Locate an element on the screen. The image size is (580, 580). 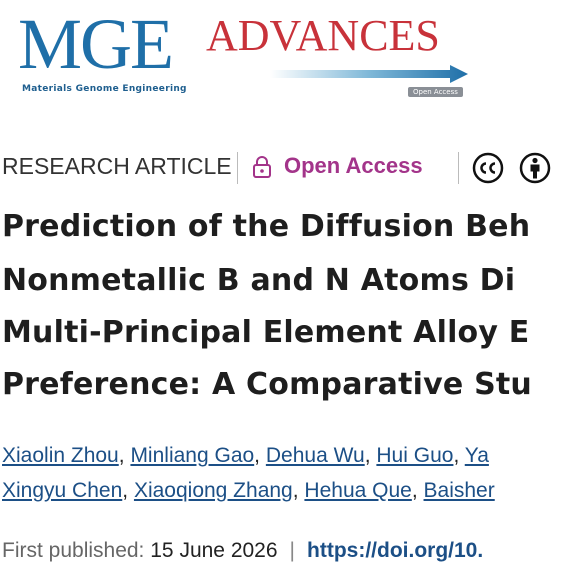
author-name: Xingyu Chen is located at coordinates (62, 490).